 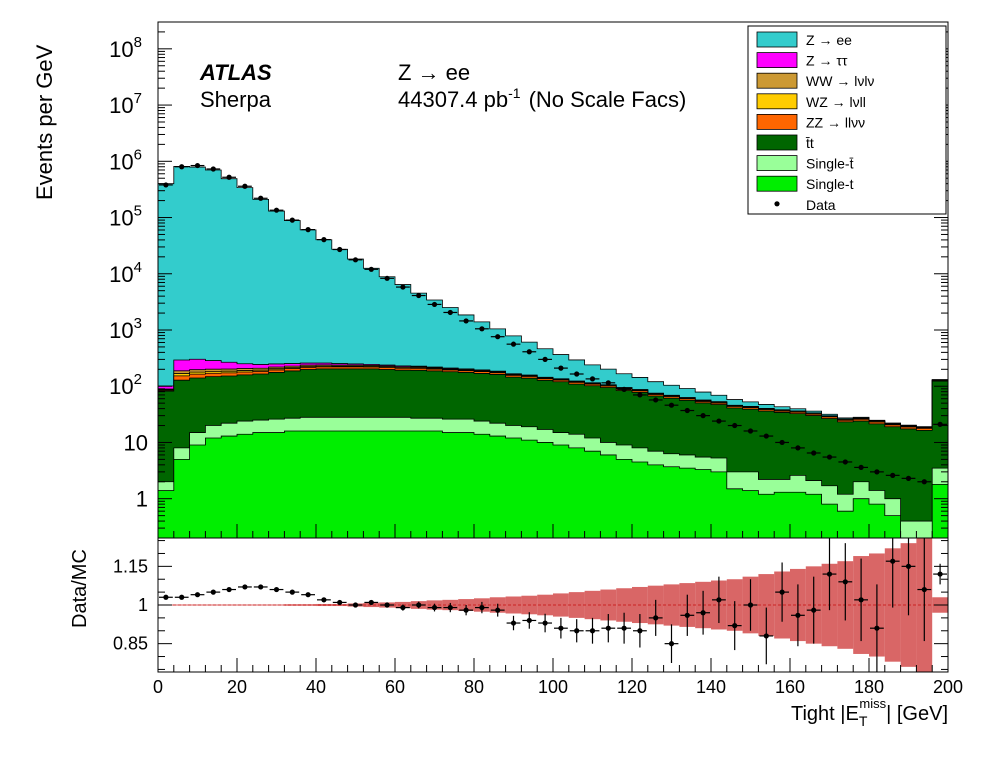 What do you see at coordinates (821, 205) in the screenshot?
I see `legend-label-data: Data` at bounding box center [821, 205].